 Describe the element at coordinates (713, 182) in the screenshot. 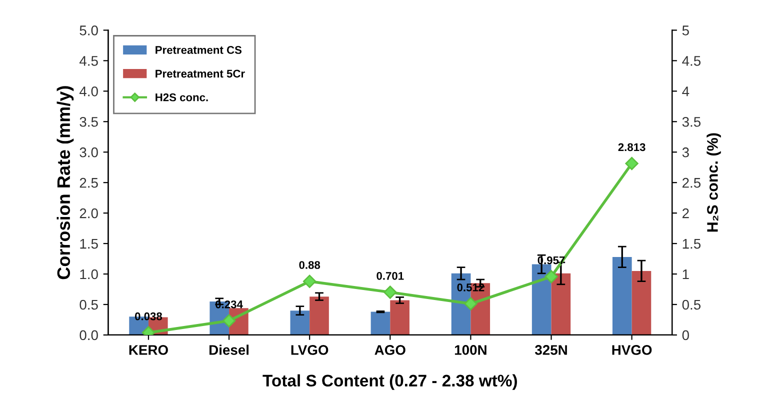

I see `y2-axis-title: H₂S conc. (%)` at that location.